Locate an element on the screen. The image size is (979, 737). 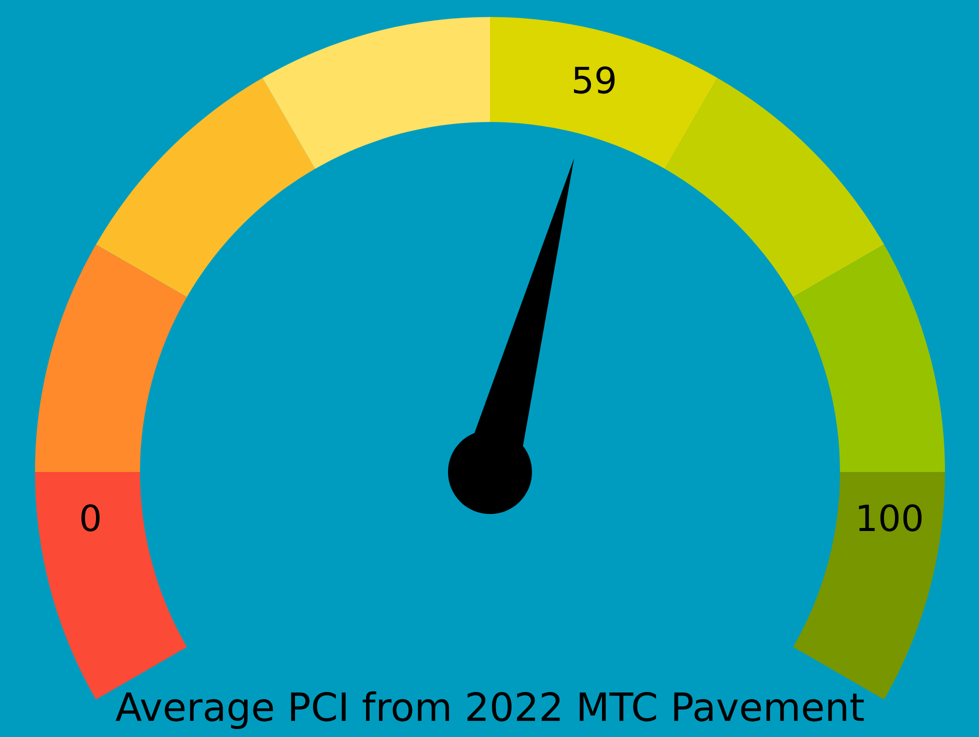
slice-label: 59 is located at coordinates (594, 80).